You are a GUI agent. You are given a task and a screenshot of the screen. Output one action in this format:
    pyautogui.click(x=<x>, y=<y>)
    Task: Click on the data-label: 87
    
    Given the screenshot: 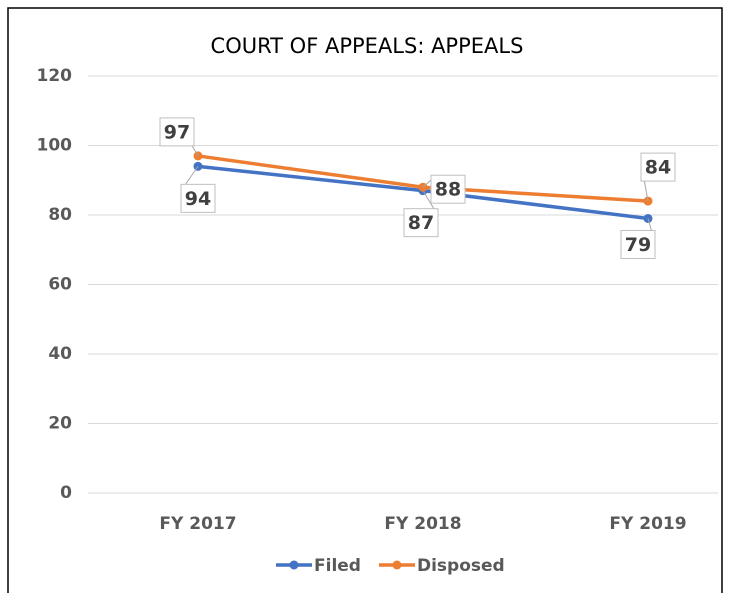 What is the action you would take?
    pyautogui.click(x=421, y=223)
    